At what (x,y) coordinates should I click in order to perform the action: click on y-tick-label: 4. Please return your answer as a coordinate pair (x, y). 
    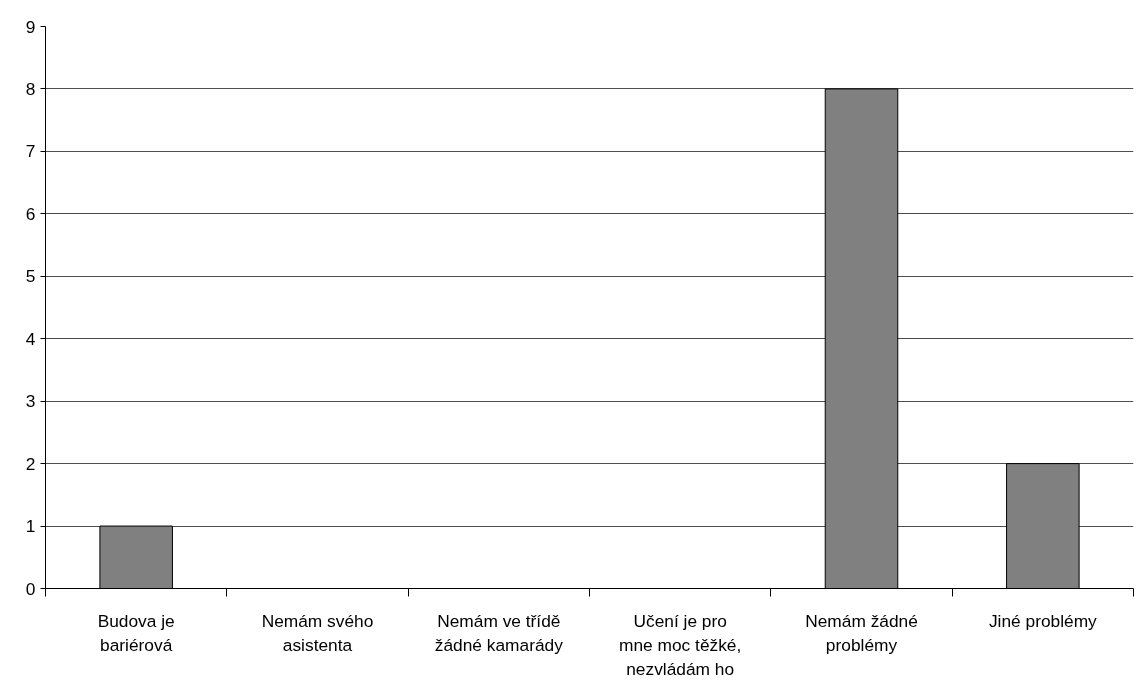
    Looking at the image, I should click on (30, 338).